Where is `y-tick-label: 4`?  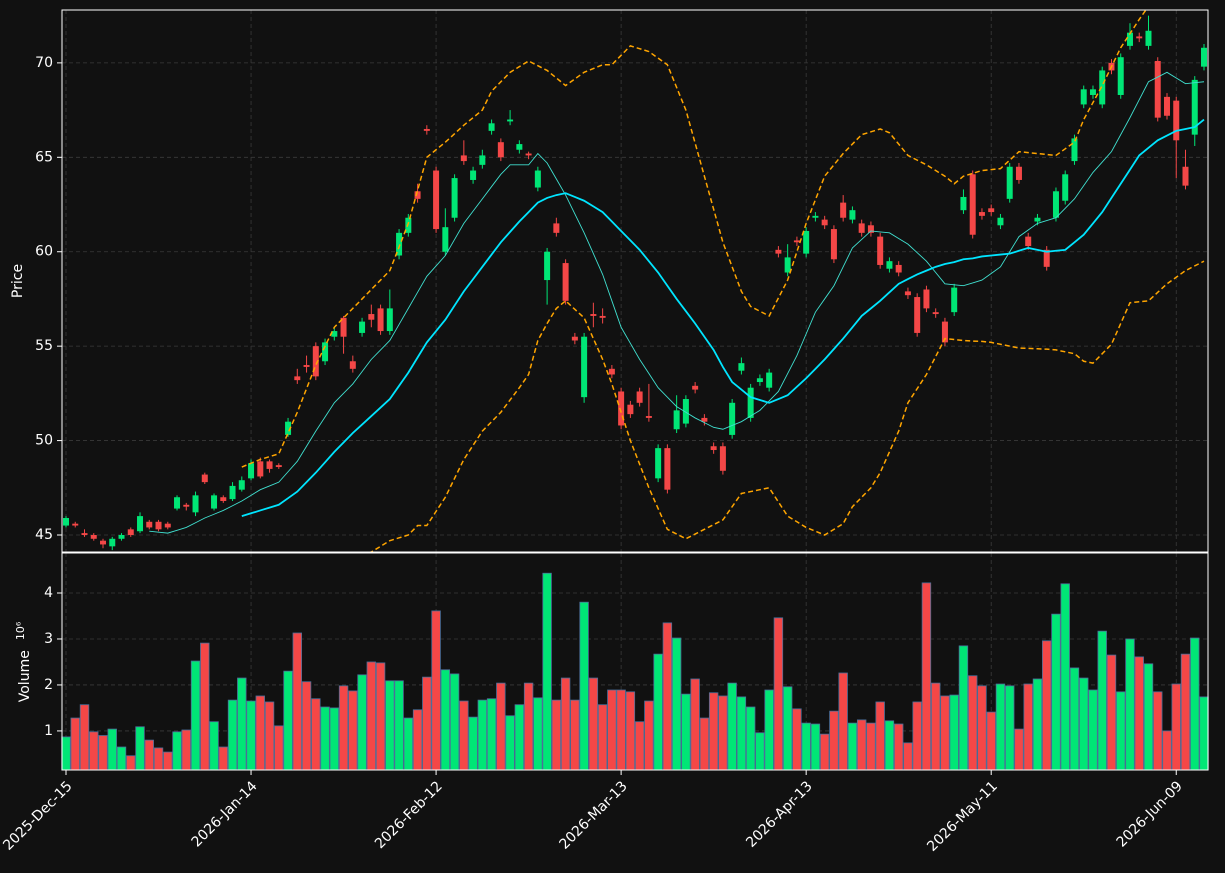 y-tick-label: 4 is located at coordinates (48, 593).